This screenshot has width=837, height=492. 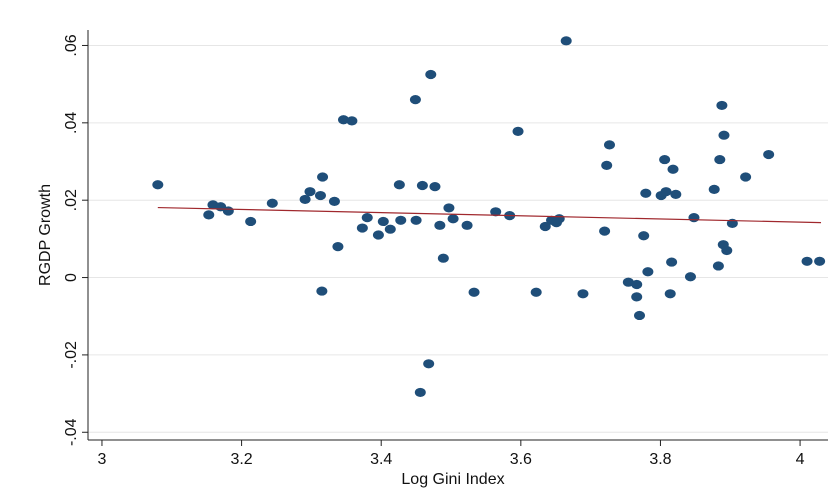 What do you see at coordinates (660, 459) in the screenshot?
I see `x-tick-label: 3.8` at bounding box center [660, 459].